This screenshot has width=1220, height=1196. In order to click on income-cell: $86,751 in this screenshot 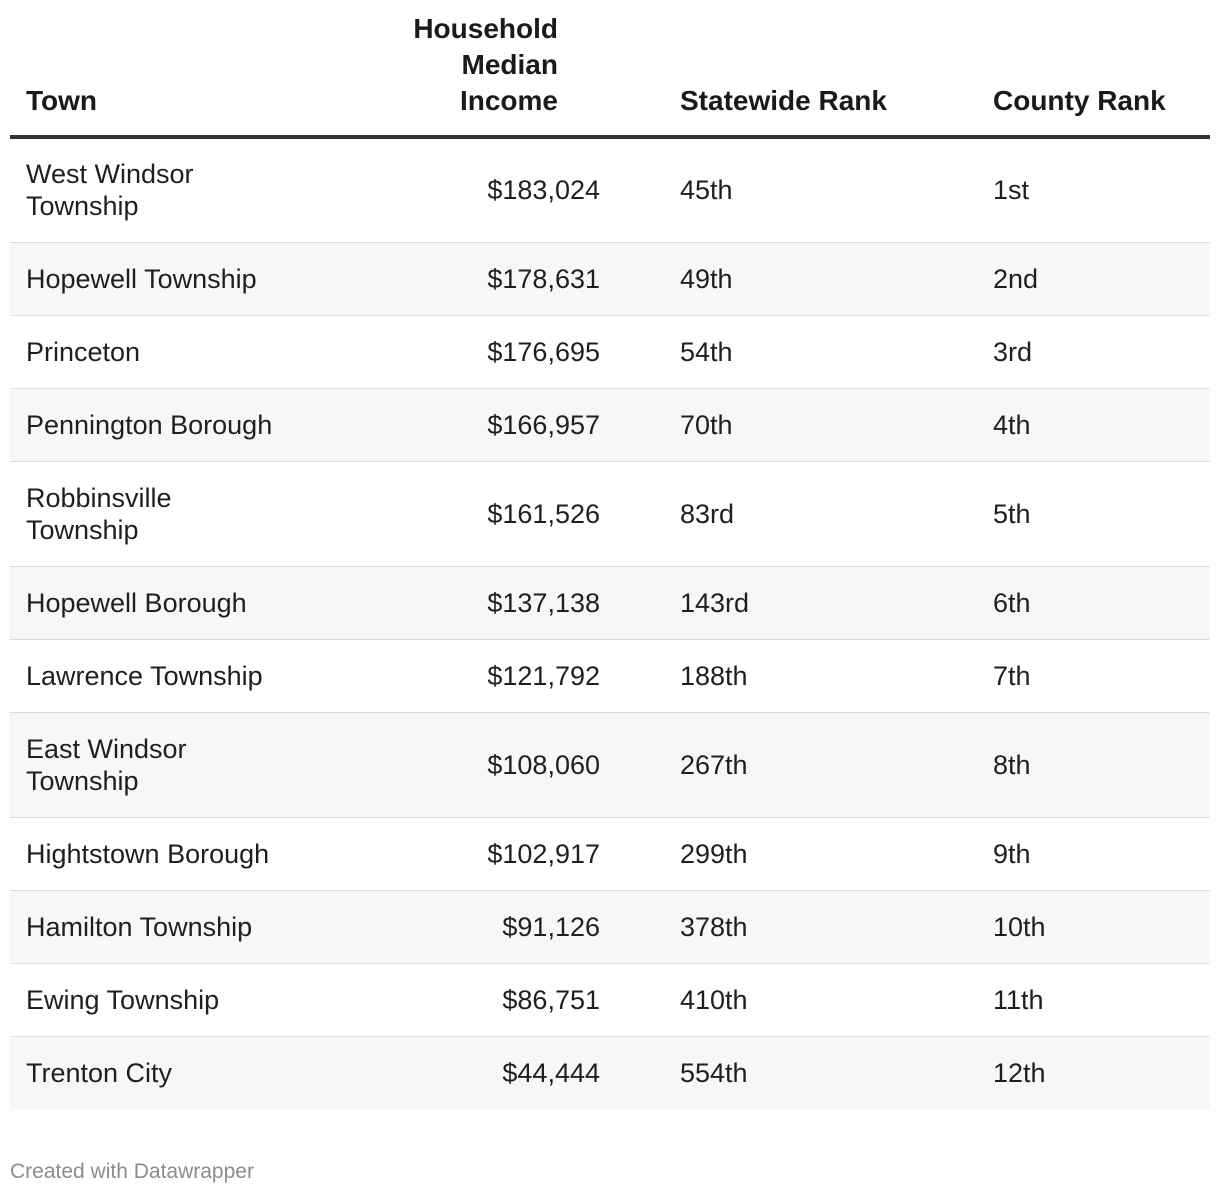, I will do `click(458, 1000)`.